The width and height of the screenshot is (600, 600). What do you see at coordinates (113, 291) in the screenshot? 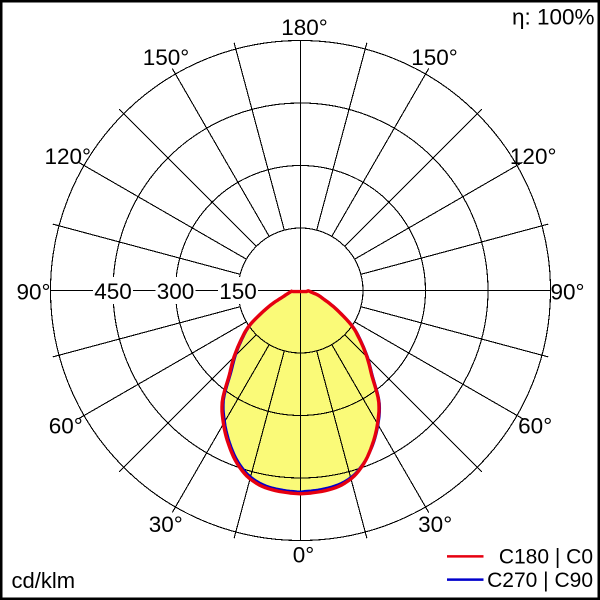
I see `svg-text: 450` at bounding box center [113, 291].